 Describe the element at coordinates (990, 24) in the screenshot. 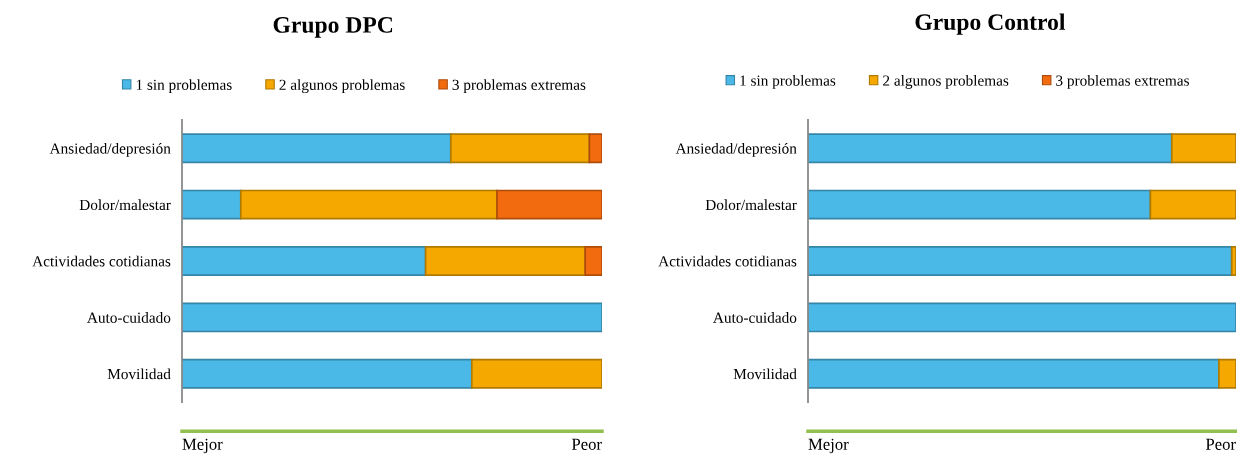

I see `chart-title: Grupo Control` at that location.